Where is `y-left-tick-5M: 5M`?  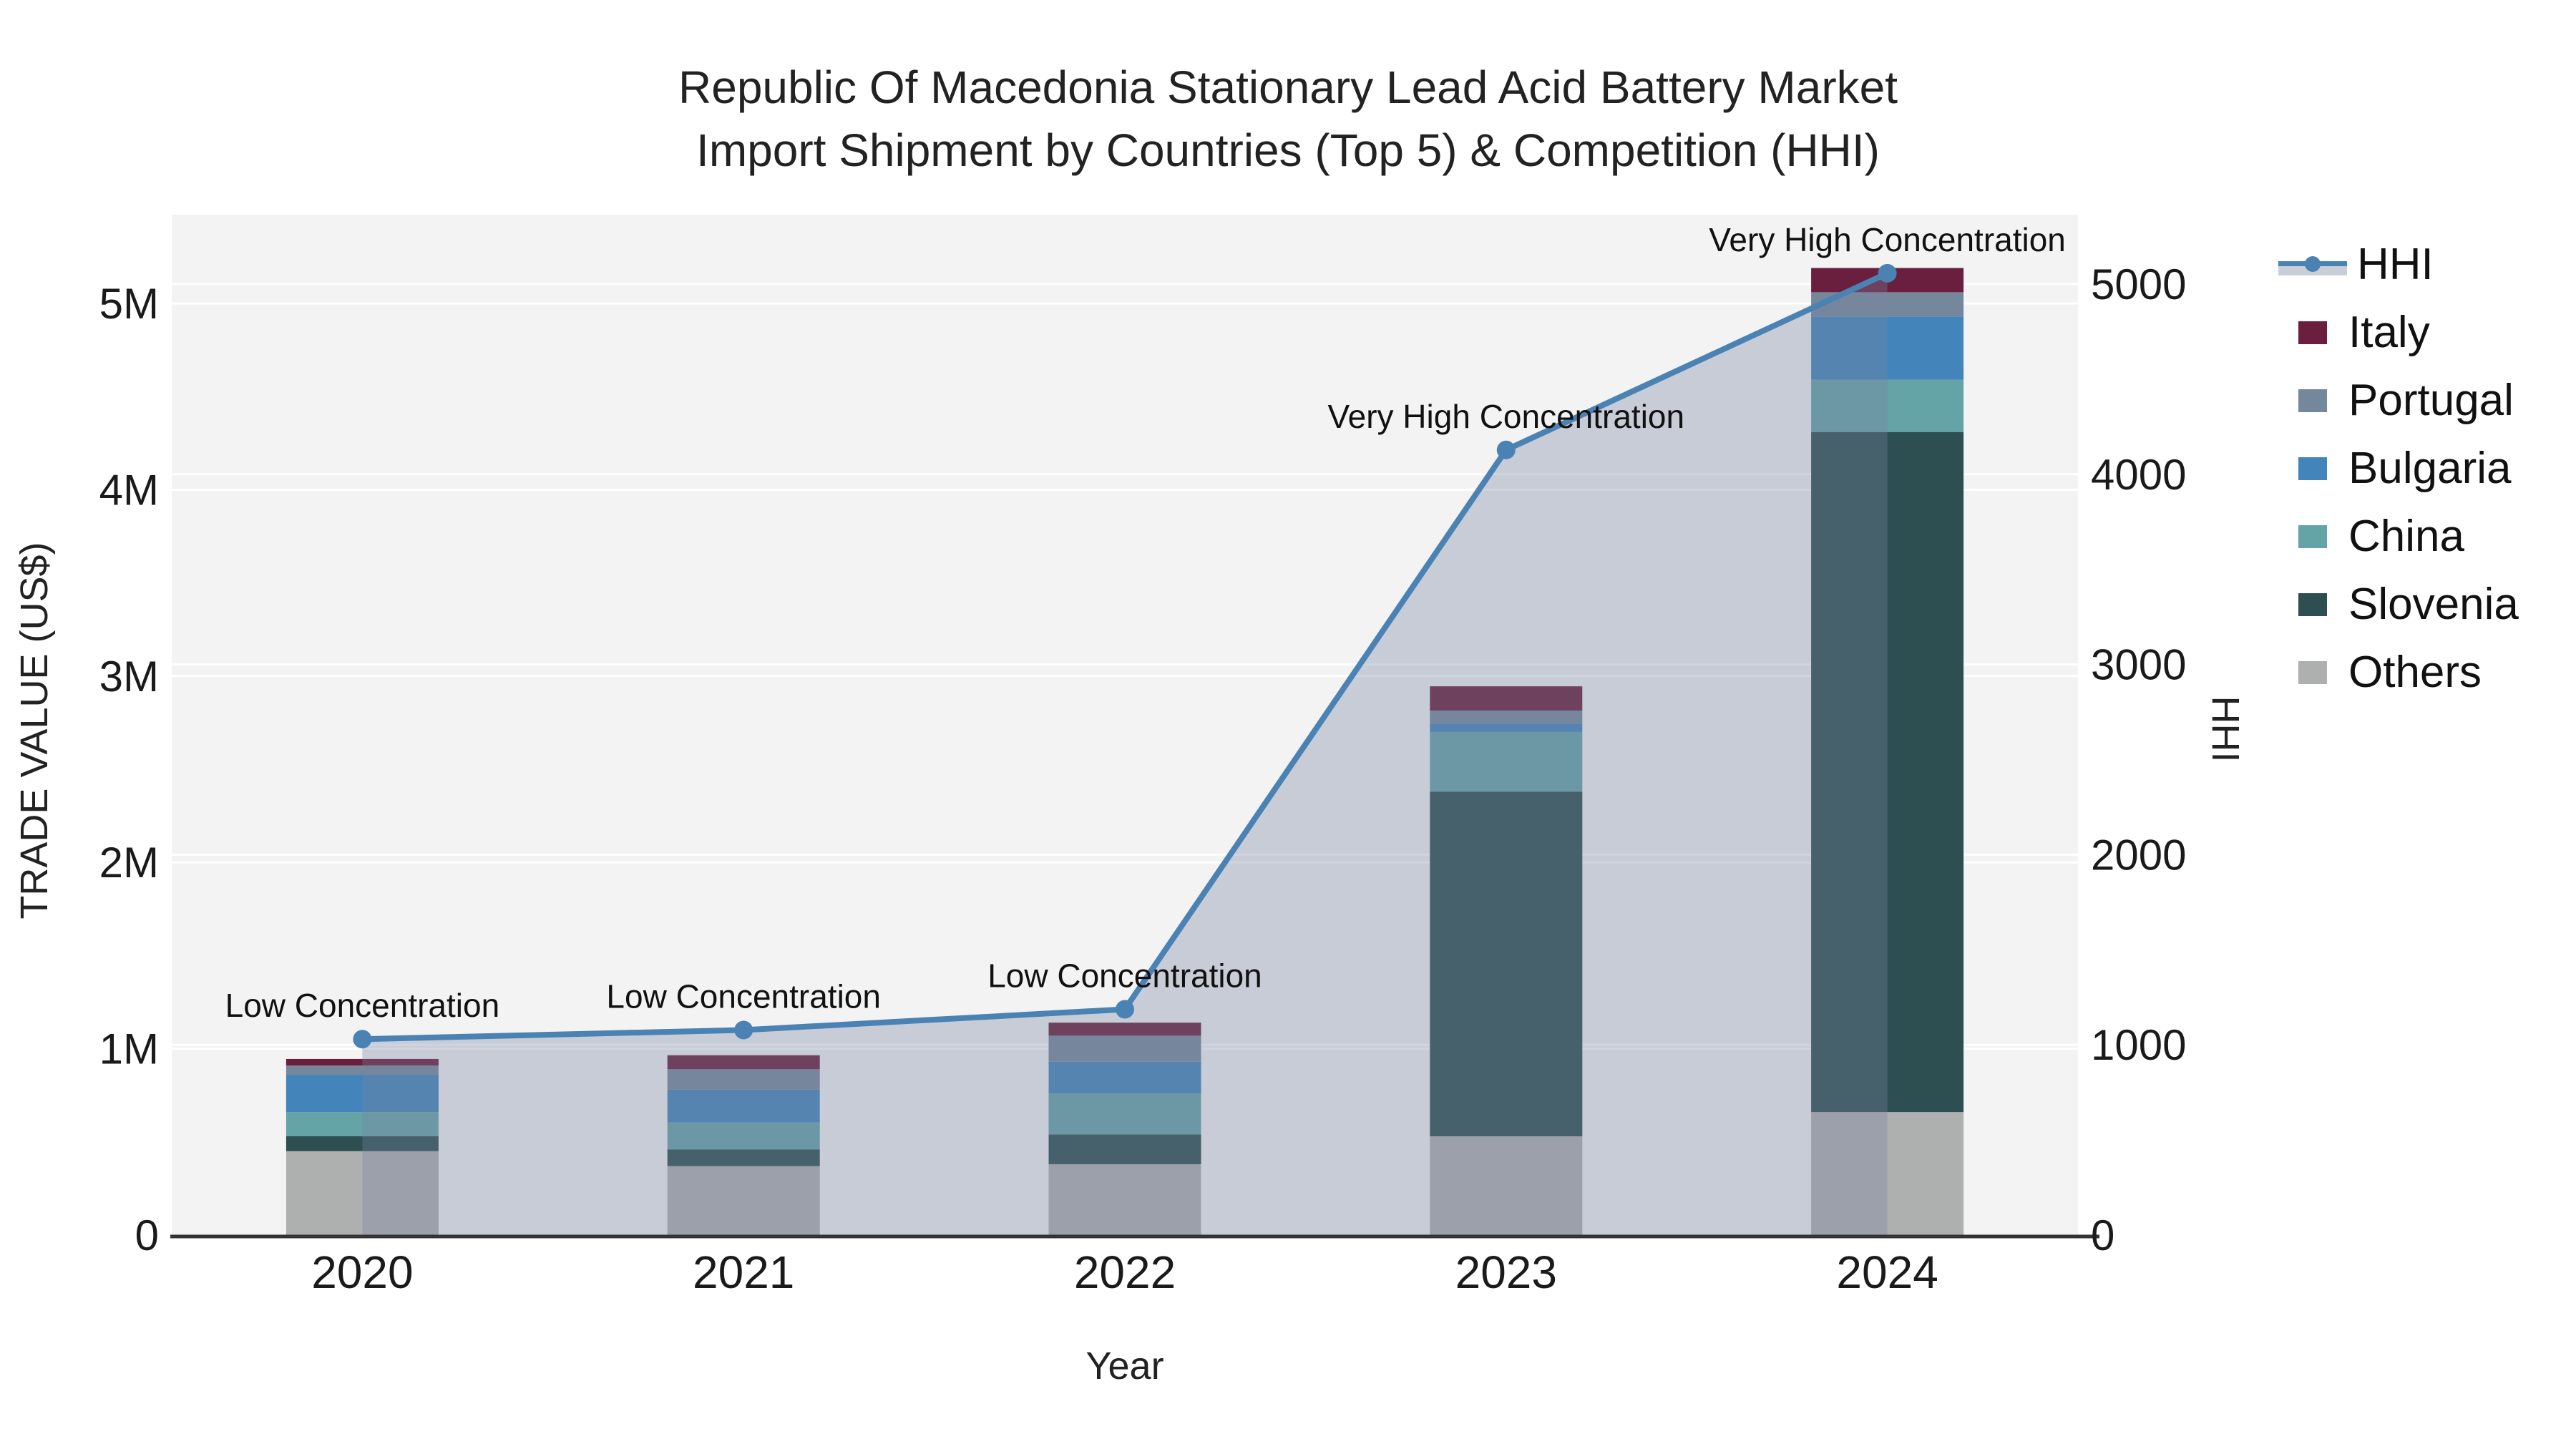 y-left-tick-5M: 5M is located at coordinates (129, 304).